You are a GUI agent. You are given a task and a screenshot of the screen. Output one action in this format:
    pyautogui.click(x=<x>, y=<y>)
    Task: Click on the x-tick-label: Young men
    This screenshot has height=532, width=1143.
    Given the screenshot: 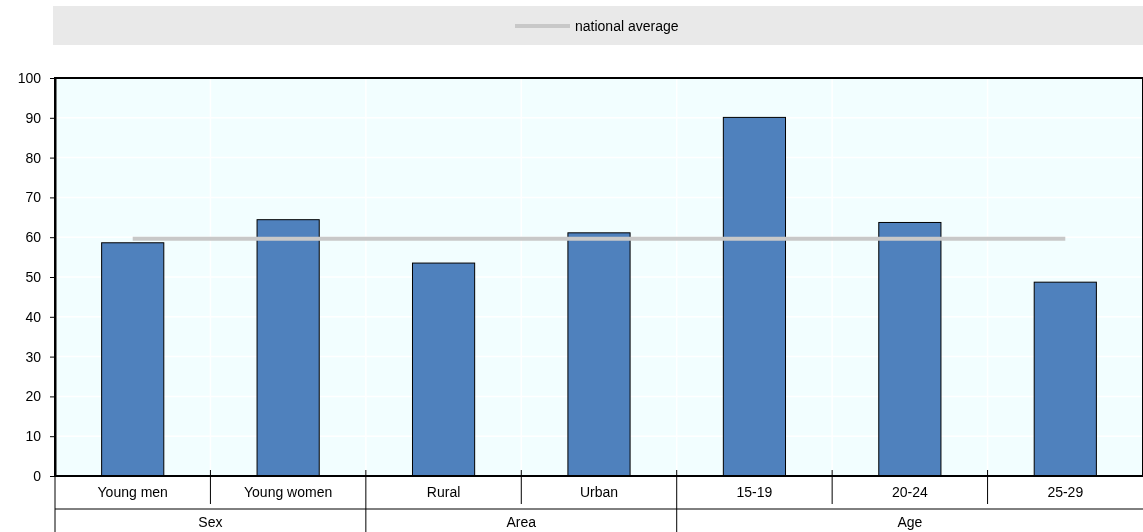 What is the action you would take?
    pyautogui.click(x=132, y=492)
    